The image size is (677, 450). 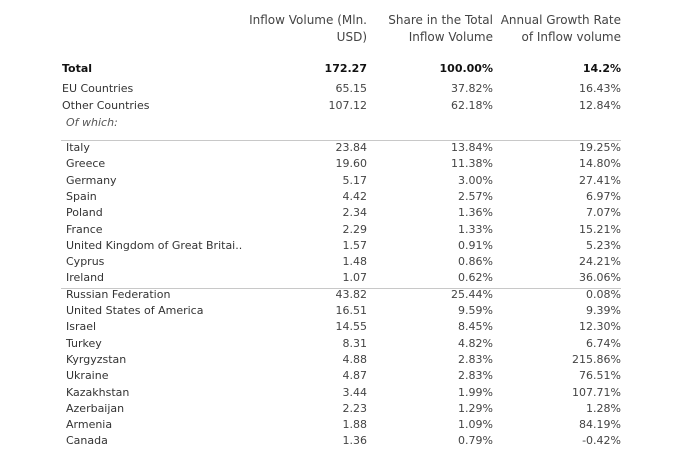 What do you see at coordinates (351, 88) in the screenshot?
I see `inflow-volume-cell: 65.15` at bounding box center [351, 88].